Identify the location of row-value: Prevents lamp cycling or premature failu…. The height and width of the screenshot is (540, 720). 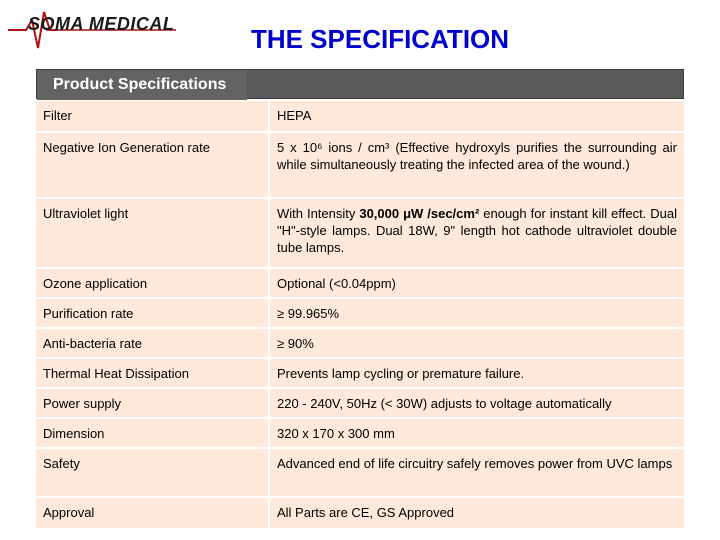
(477, 373).